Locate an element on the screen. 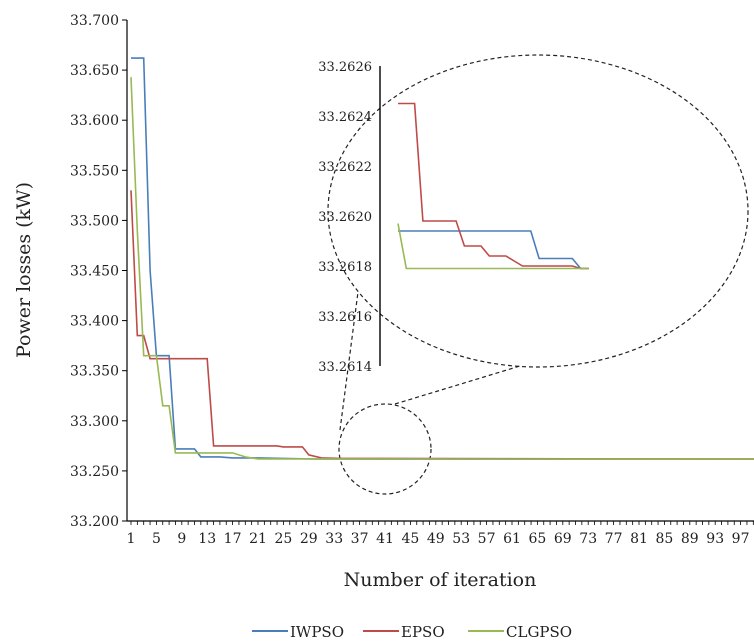 This screenshot has height=643, width=754. x-tick-label: 37 is located at coordinates (360, 539).